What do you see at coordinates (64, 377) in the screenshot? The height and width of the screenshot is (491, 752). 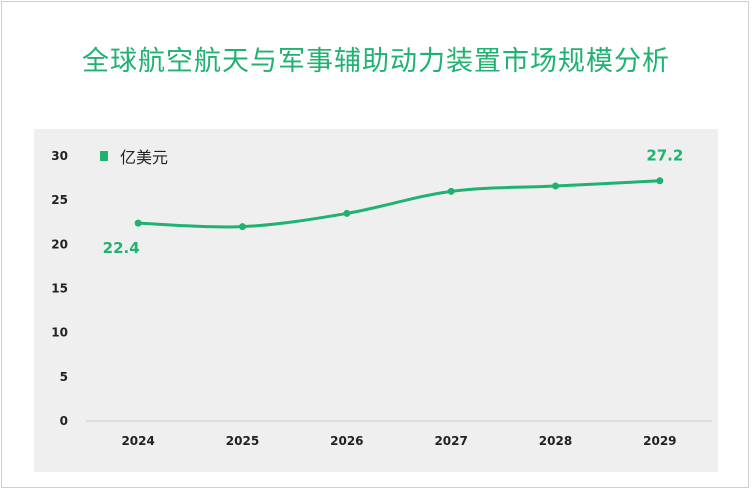 I see `y-tick-label: 5` at bounding box center [64, 377].